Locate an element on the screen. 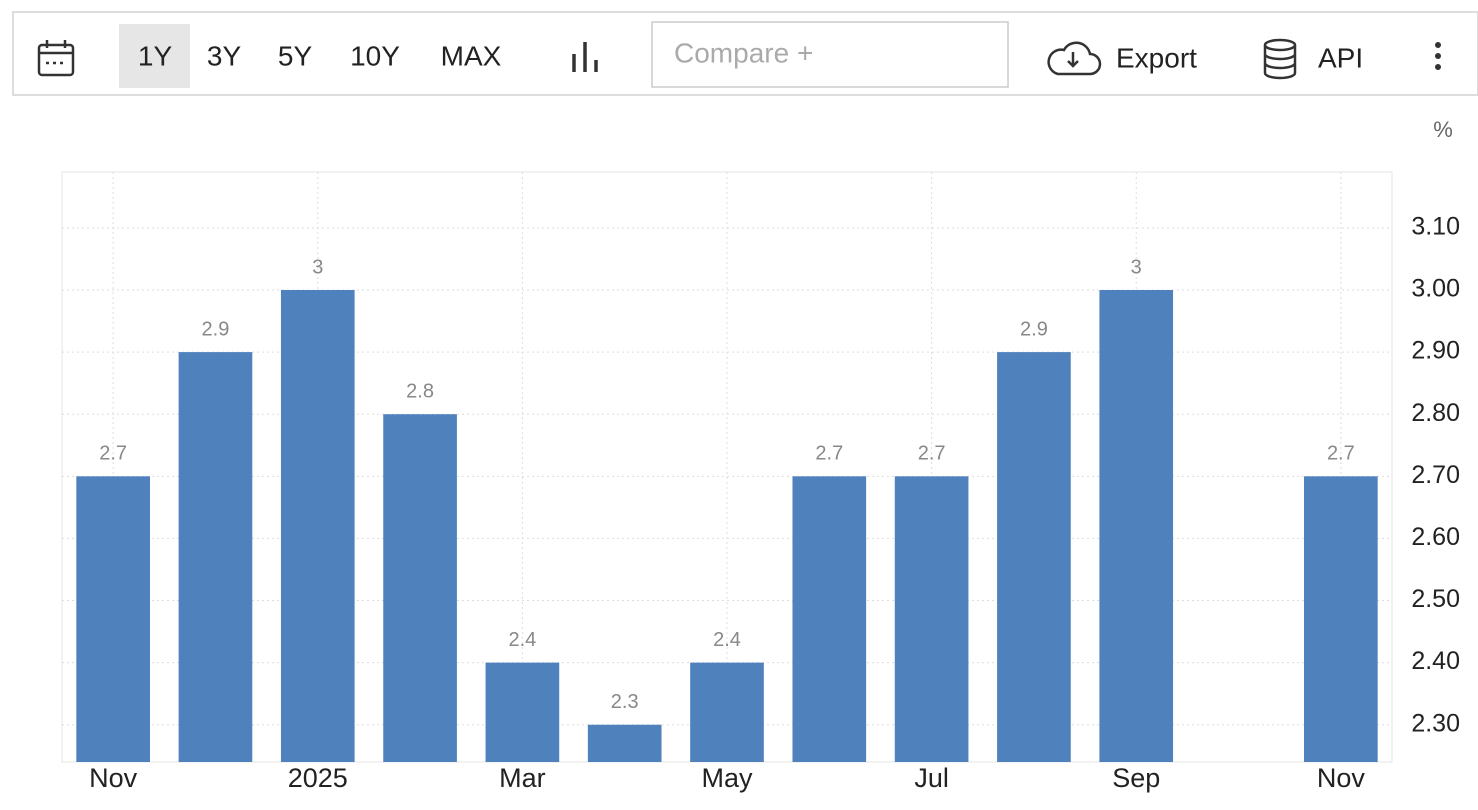 Image resolution: width=1478 pixels, height=810 pixels. range-button: 5Y is located at coordinates (295, 55).